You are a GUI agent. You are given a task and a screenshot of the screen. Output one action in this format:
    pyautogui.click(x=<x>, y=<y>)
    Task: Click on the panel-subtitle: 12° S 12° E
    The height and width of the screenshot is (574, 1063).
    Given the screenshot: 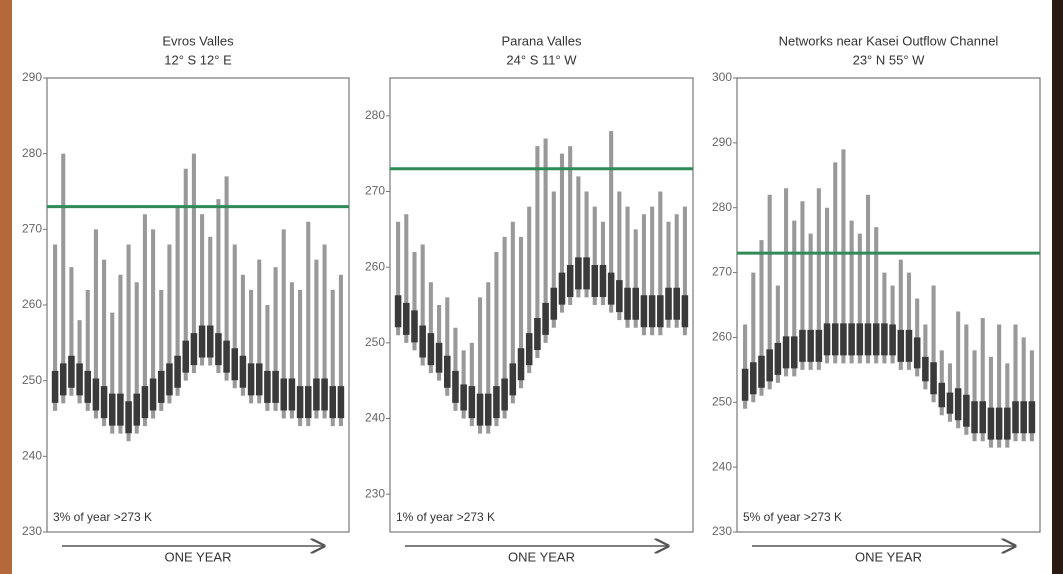 What is the action you would take?
    pyautogui.click(x=198, y=59)
    